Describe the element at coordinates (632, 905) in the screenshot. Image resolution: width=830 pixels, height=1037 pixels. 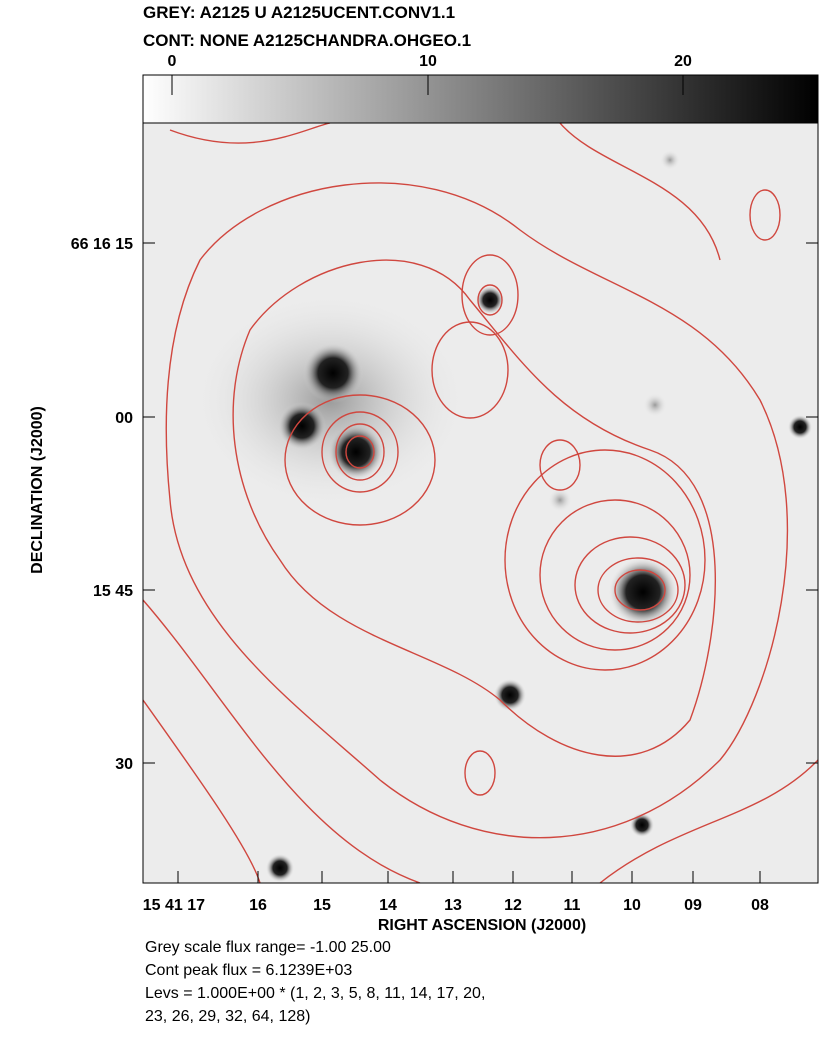
I see `x-tick-label: 10` at that location.